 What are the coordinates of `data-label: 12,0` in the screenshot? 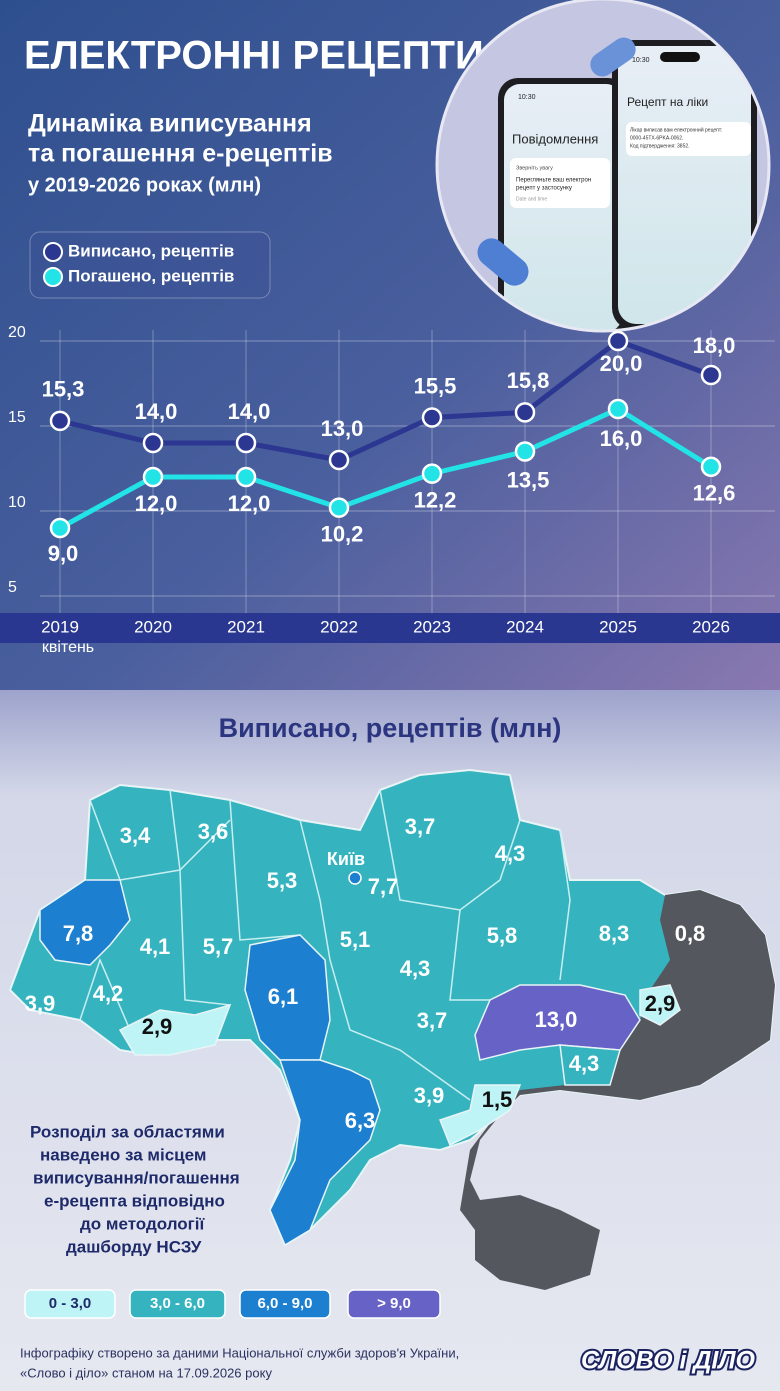 It's located at (249, 503).